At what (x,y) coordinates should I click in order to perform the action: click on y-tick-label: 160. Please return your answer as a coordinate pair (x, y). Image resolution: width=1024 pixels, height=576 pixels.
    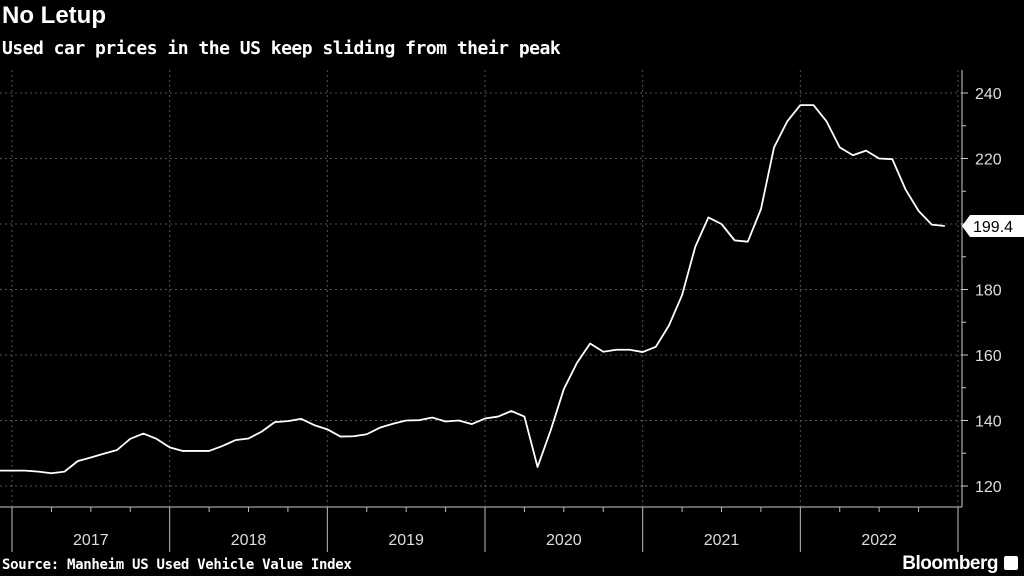
    Looking at the image, I should click on (988, 356).